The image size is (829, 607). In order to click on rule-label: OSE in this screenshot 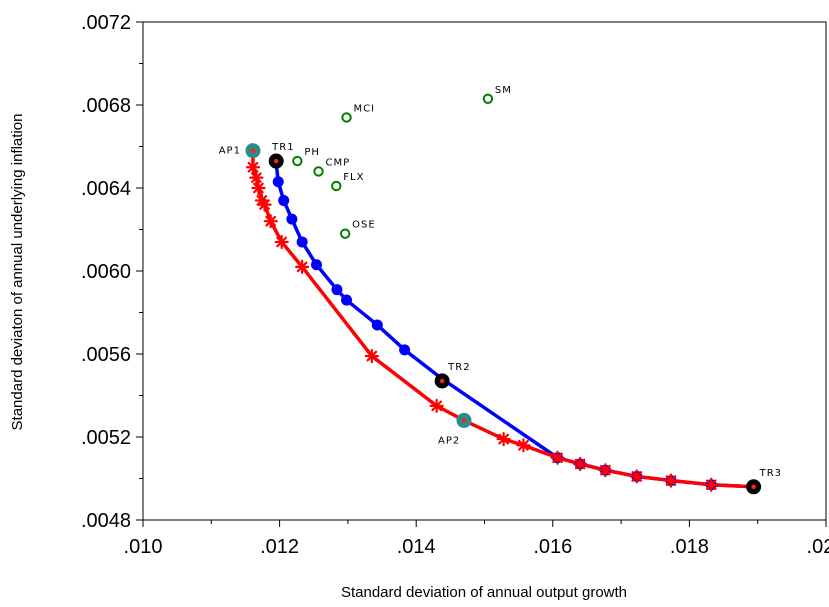, I will do `click(364, 225)`.